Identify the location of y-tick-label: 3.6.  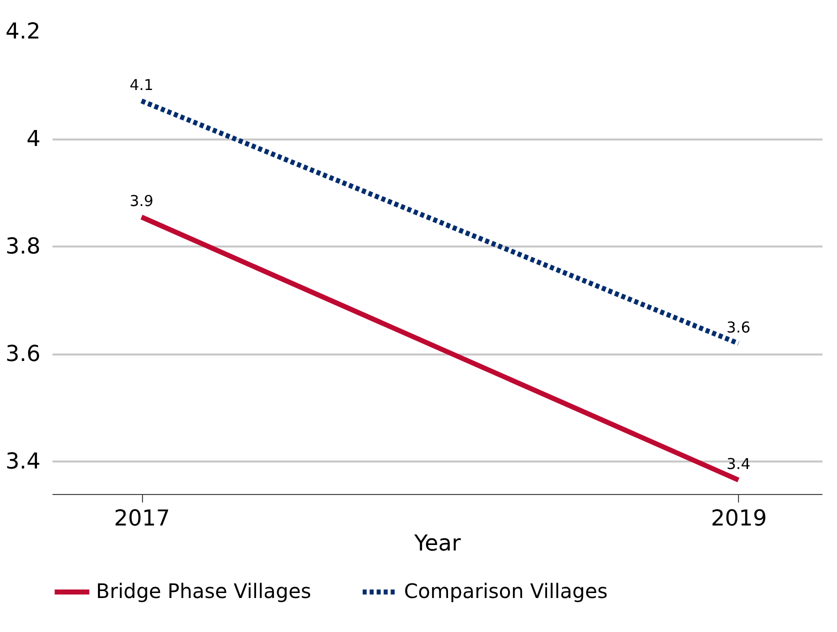
(23, 355).